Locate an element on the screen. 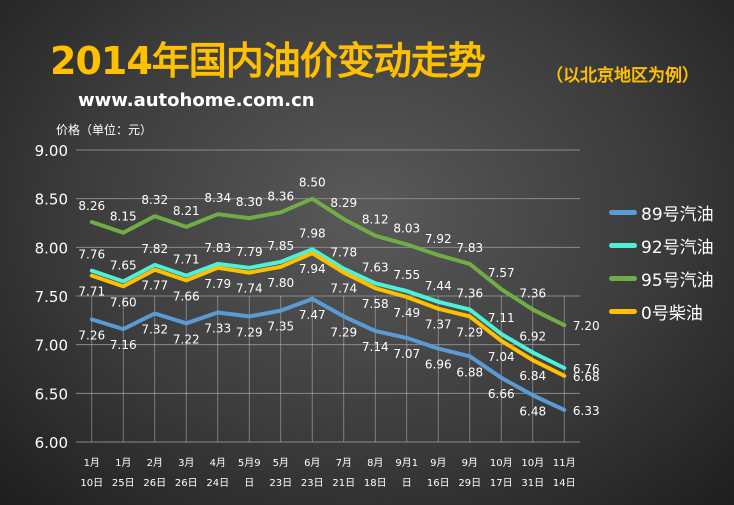 The image size is (734, 505). x-tick-label: 21日 is located at coordinates (343, 483).